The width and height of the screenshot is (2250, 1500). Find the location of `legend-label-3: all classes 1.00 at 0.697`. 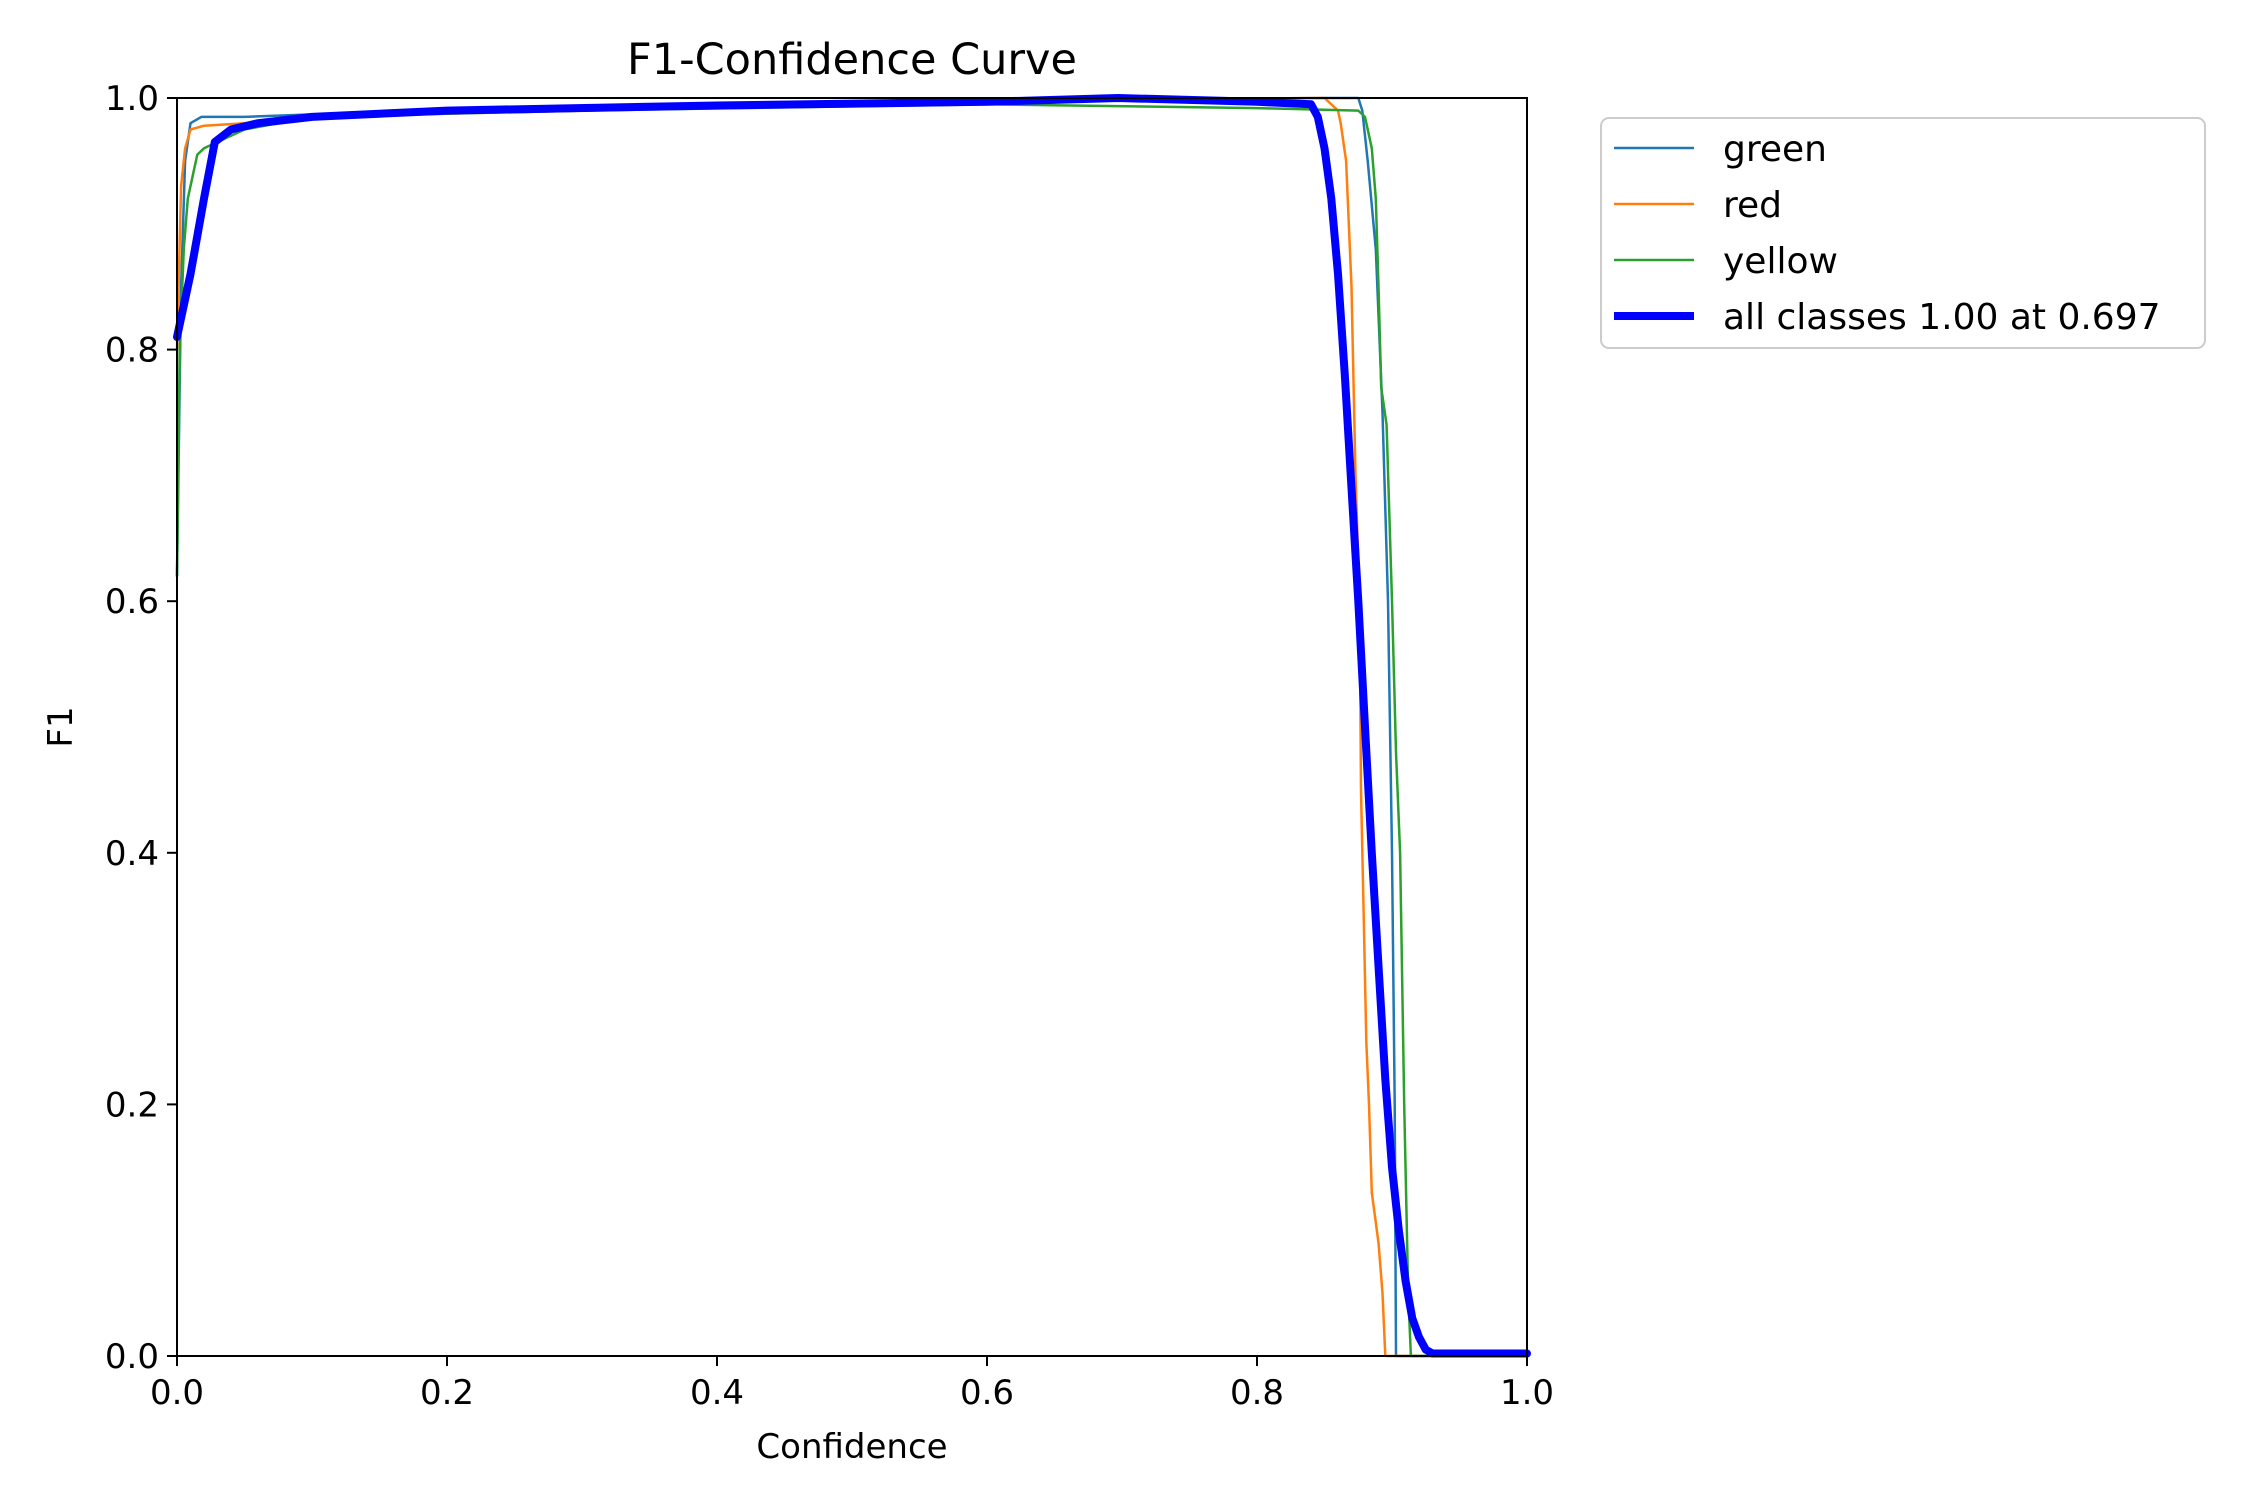

legend-label-3: all classes 1.00 at 0.697 is located at coordinates (1942, 317).